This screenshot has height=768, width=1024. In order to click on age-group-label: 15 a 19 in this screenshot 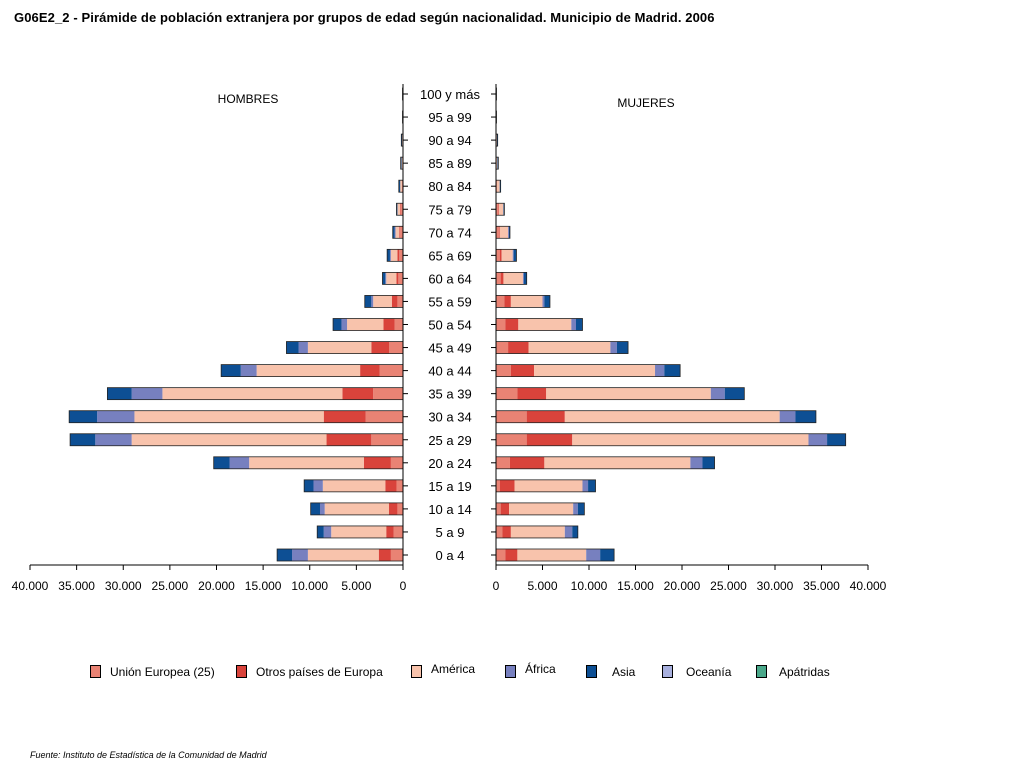, I will do `click(449, 486)`.